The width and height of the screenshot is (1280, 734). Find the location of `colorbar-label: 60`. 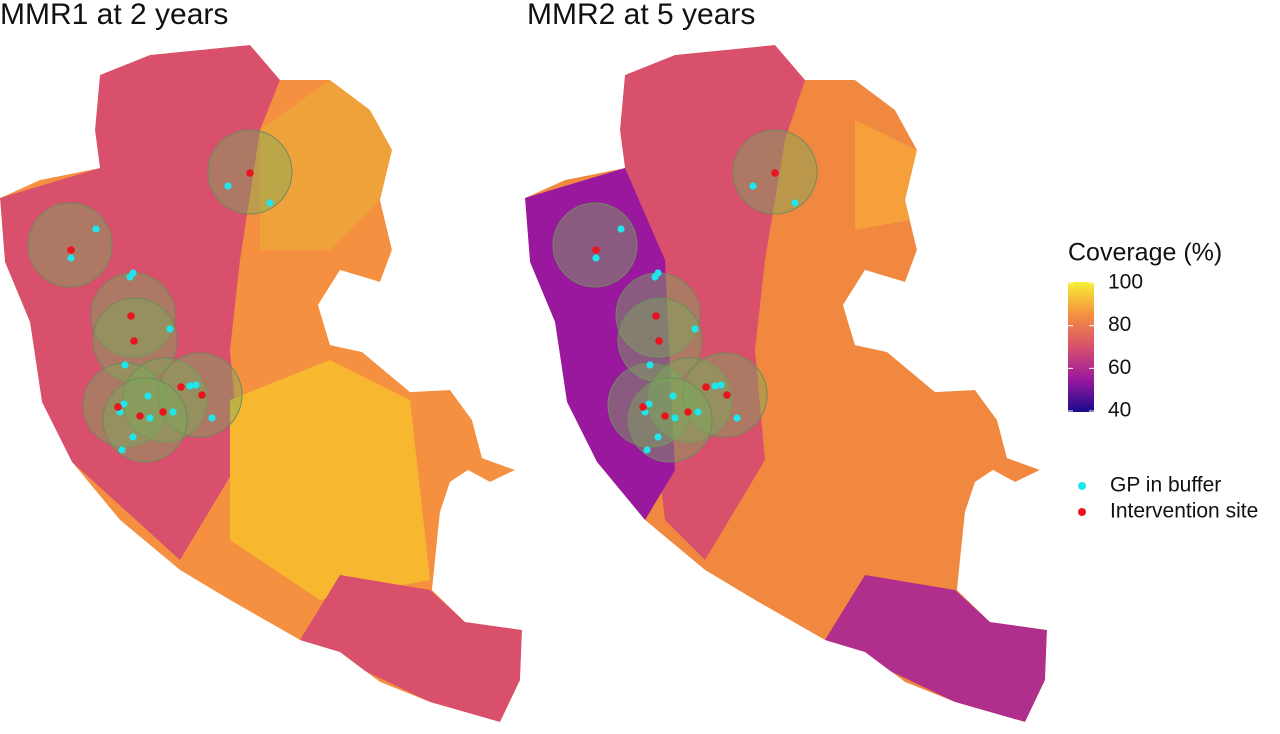

colorbar-label: 60 is located at coordinates (1119, 367).